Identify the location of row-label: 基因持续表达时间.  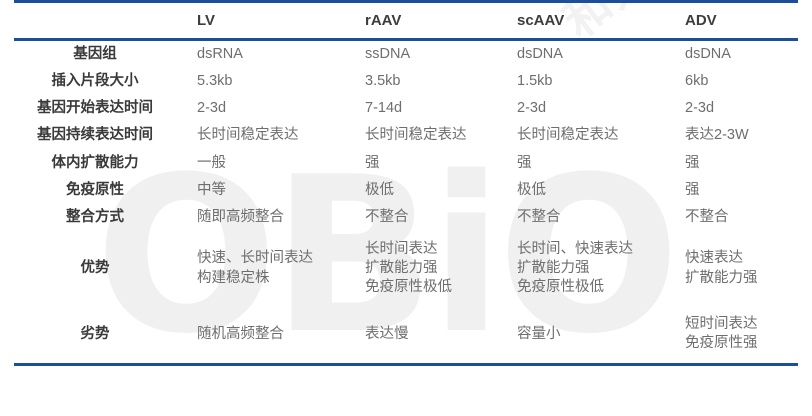
(95, 135).